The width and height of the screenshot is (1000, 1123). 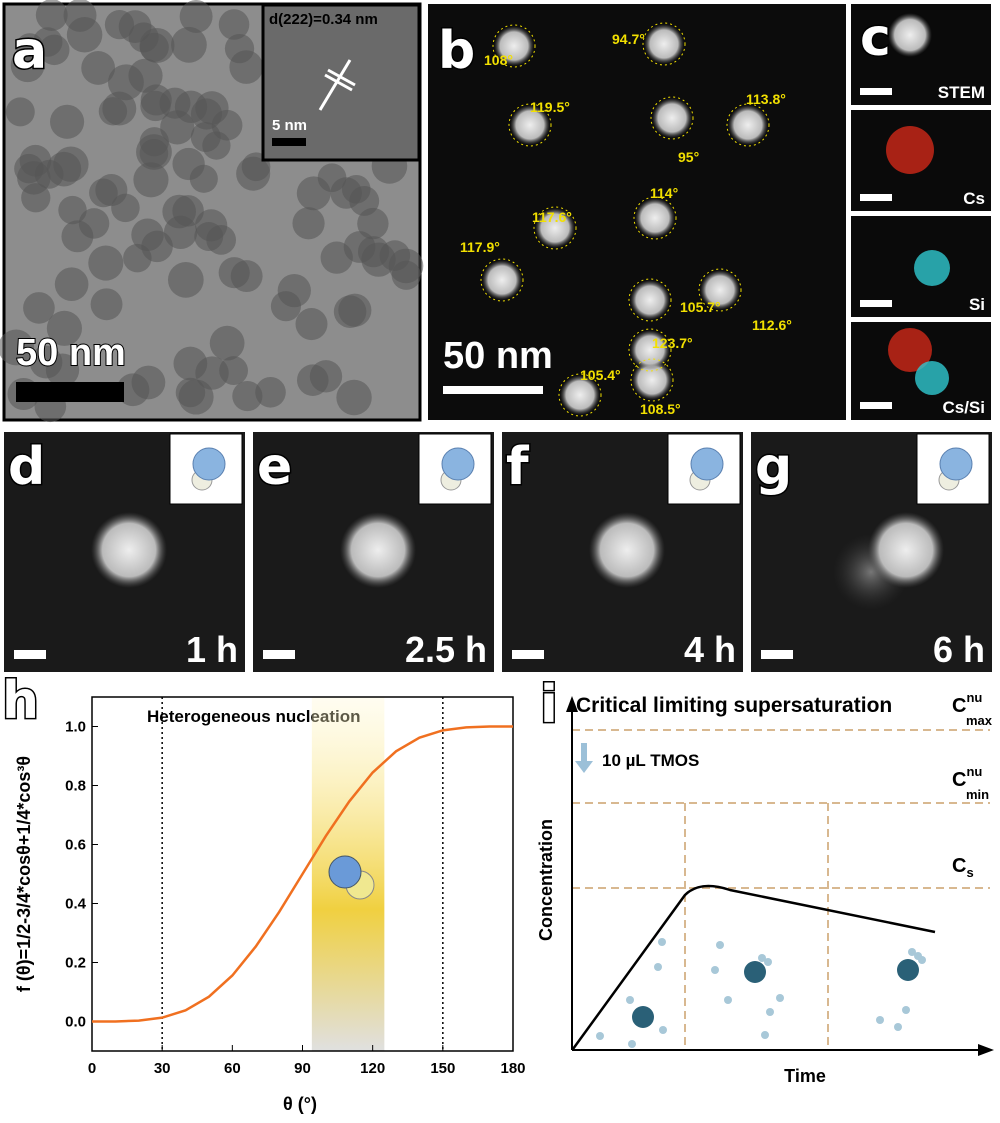 What do you see at coordinates (518, 467) in the screenshot?
I see `panel-label: f` at bounding box center [518, 467].